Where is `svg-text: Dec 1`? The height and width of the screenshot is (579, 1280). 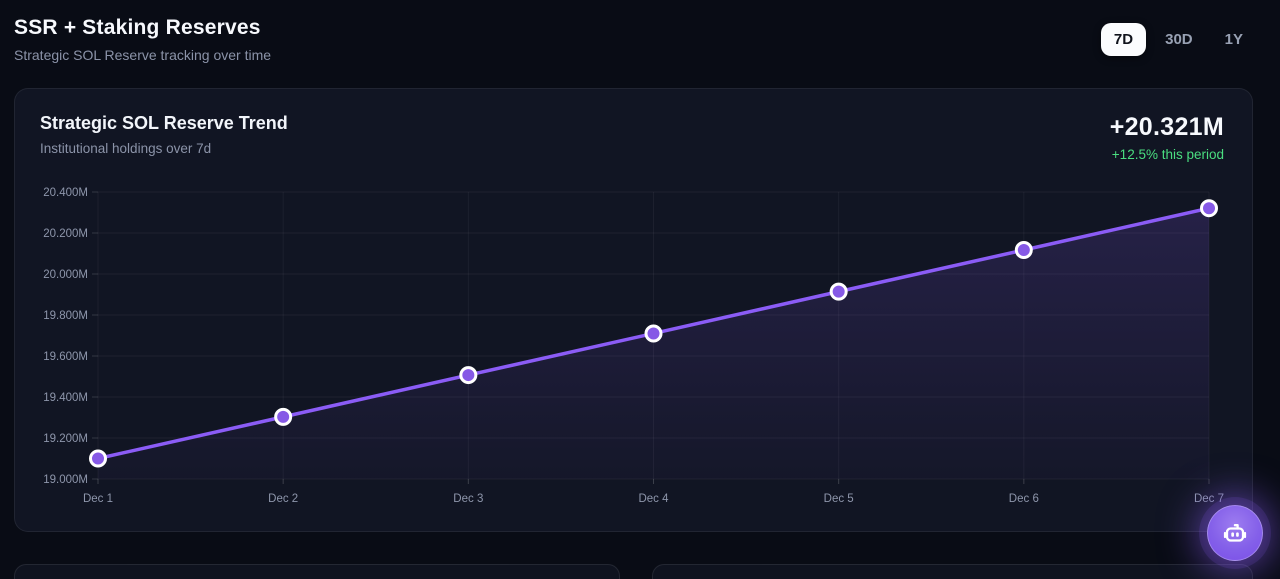 svg-text: Dec 1 is located at coordinates (98, 499).